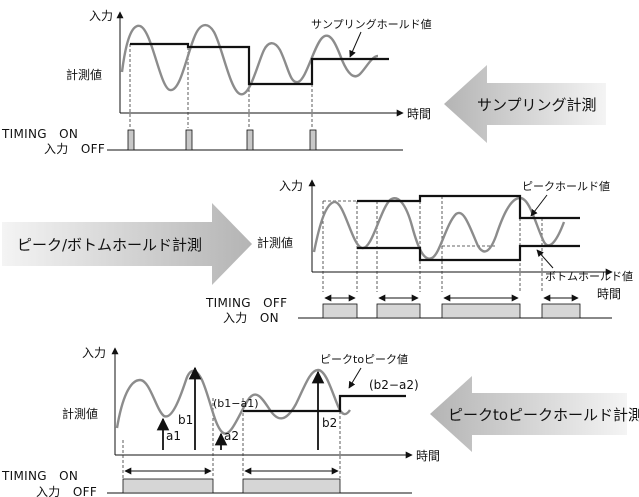 This screenshot has width=639, height=497. I want to click on peak-to-peak-timing-label: TIMING ON, so click(39, 476).